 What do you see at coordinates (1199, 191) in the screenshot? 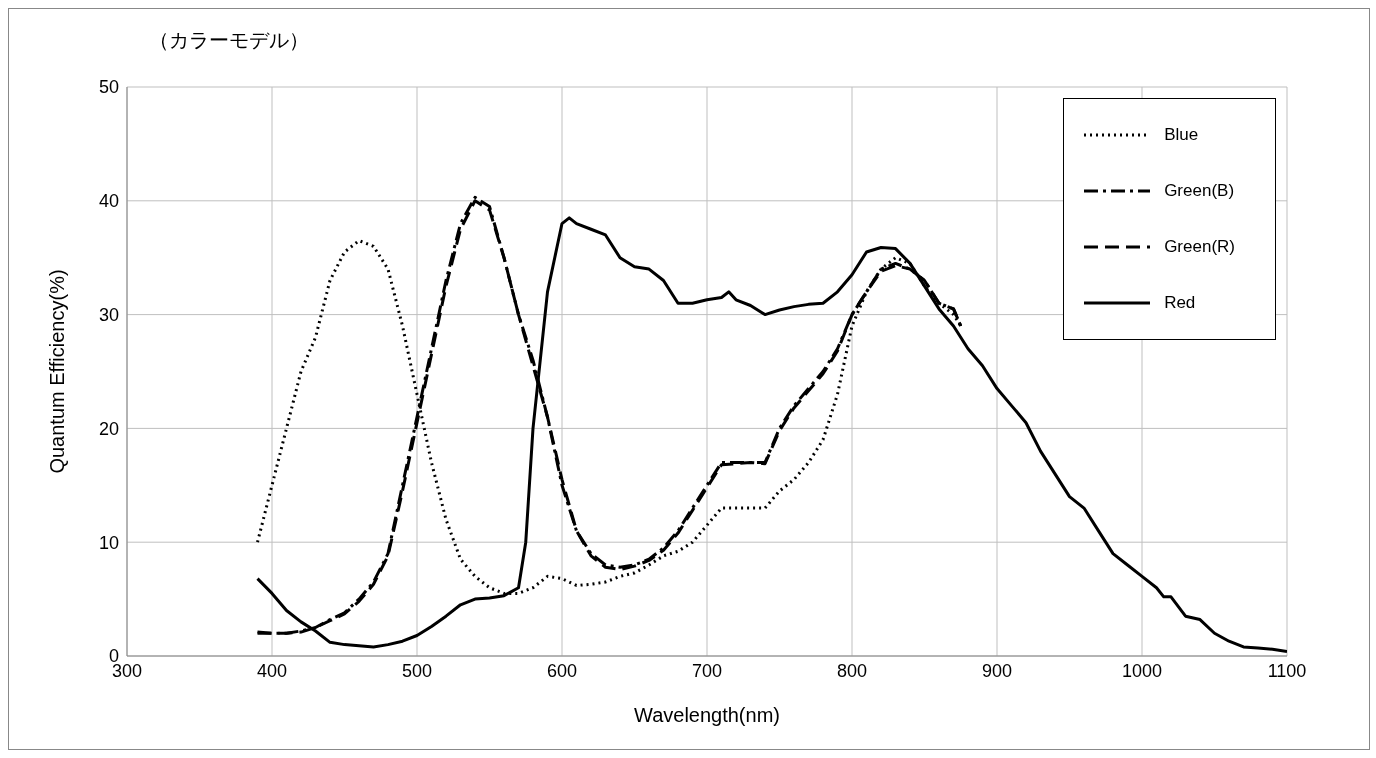
I see `legend-label: Green(B)` at bounding box center [1199, 191].